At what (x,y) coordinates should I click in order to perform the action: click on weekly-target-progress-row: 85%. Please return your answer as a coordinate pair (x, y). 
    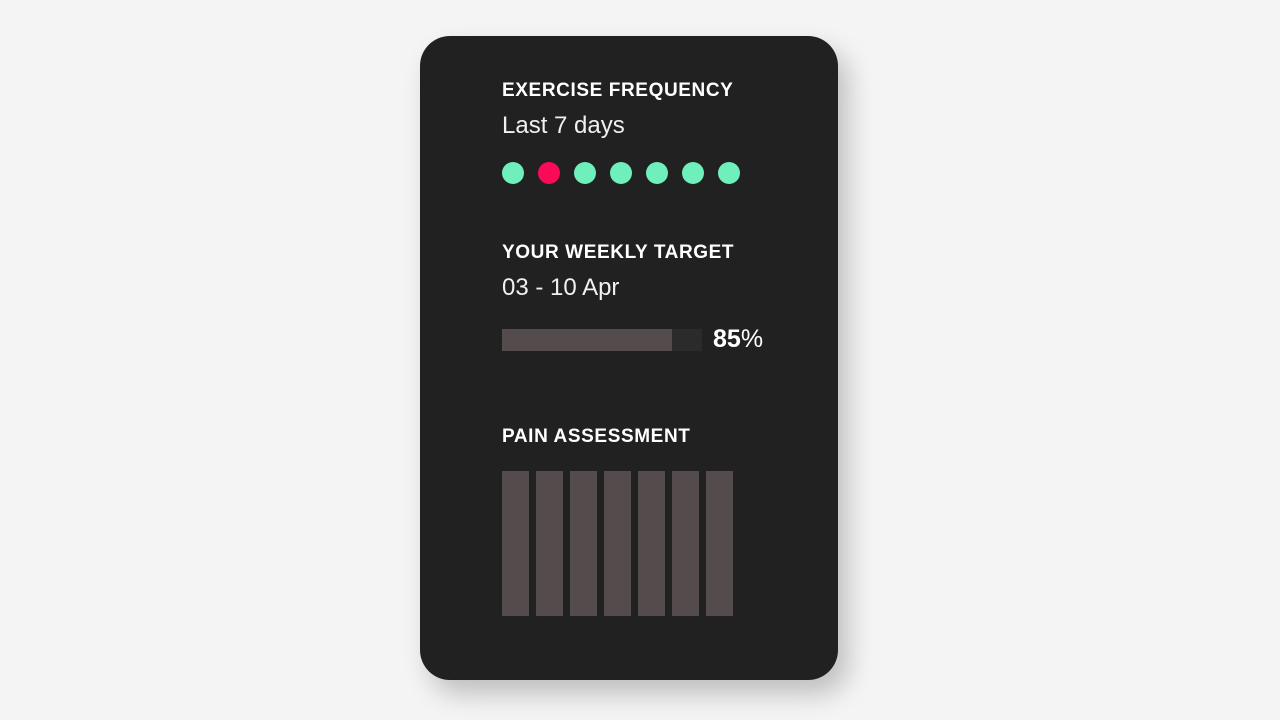
    Looking at the image, I should click on (632, 326).